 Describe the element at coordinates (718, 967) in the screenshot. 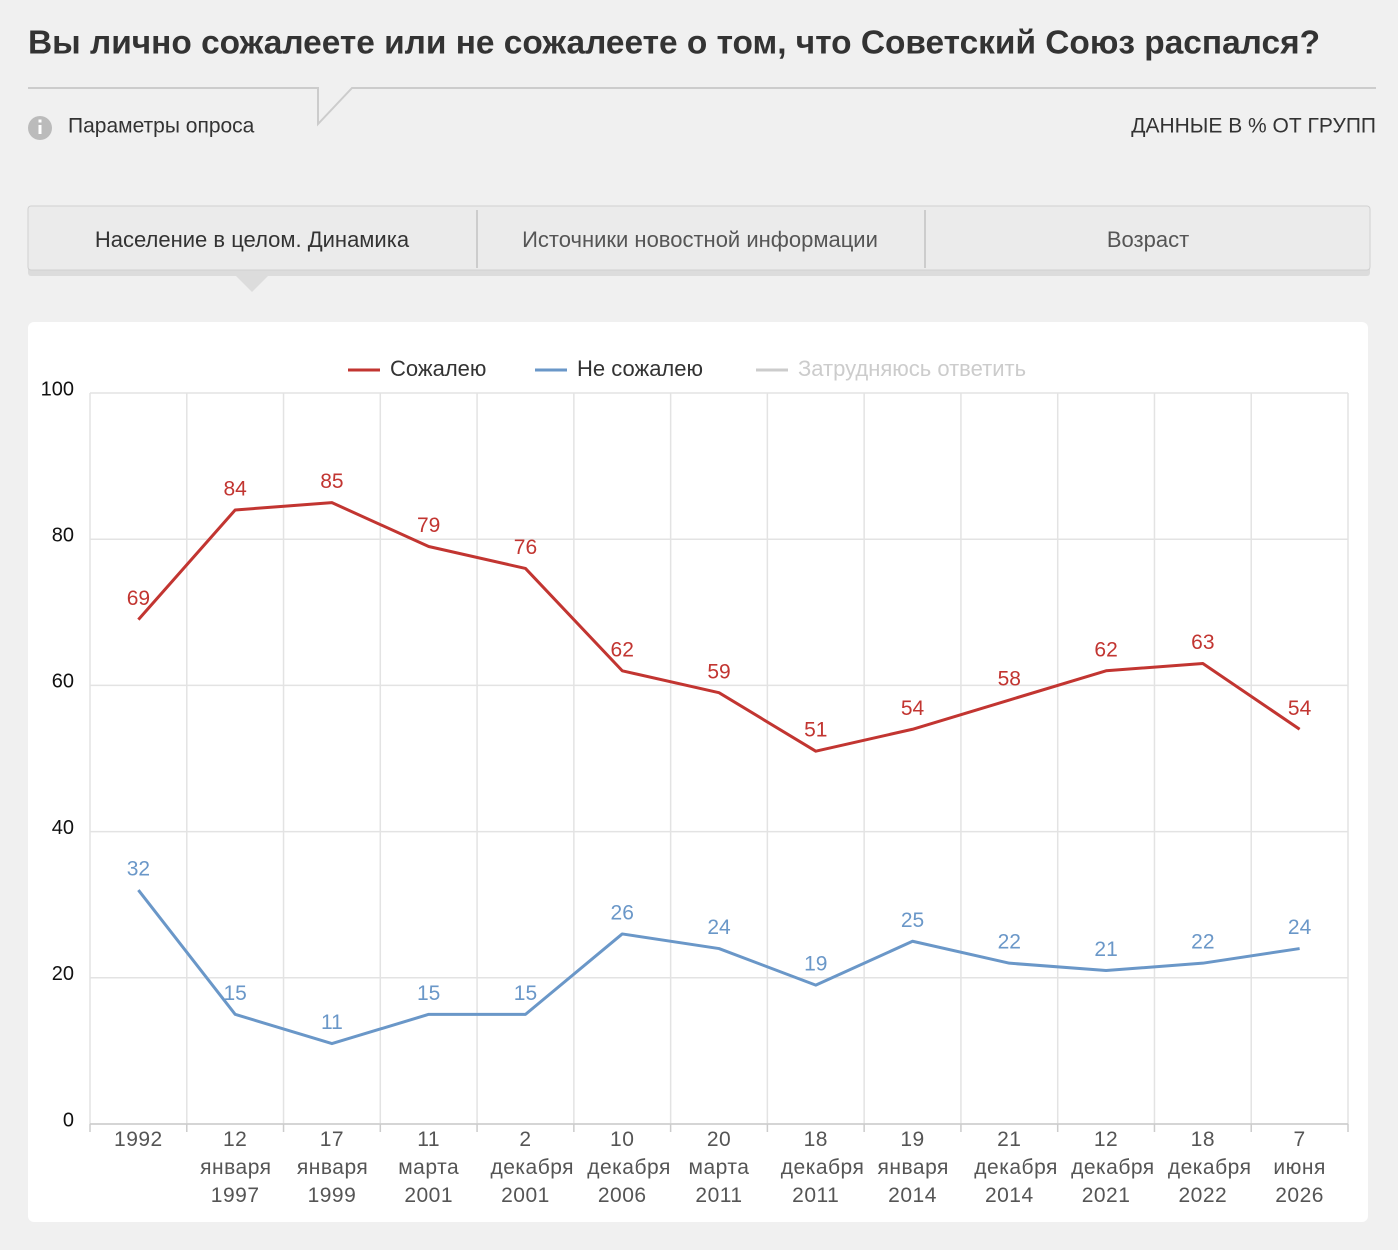

I see `series-line` at that location.